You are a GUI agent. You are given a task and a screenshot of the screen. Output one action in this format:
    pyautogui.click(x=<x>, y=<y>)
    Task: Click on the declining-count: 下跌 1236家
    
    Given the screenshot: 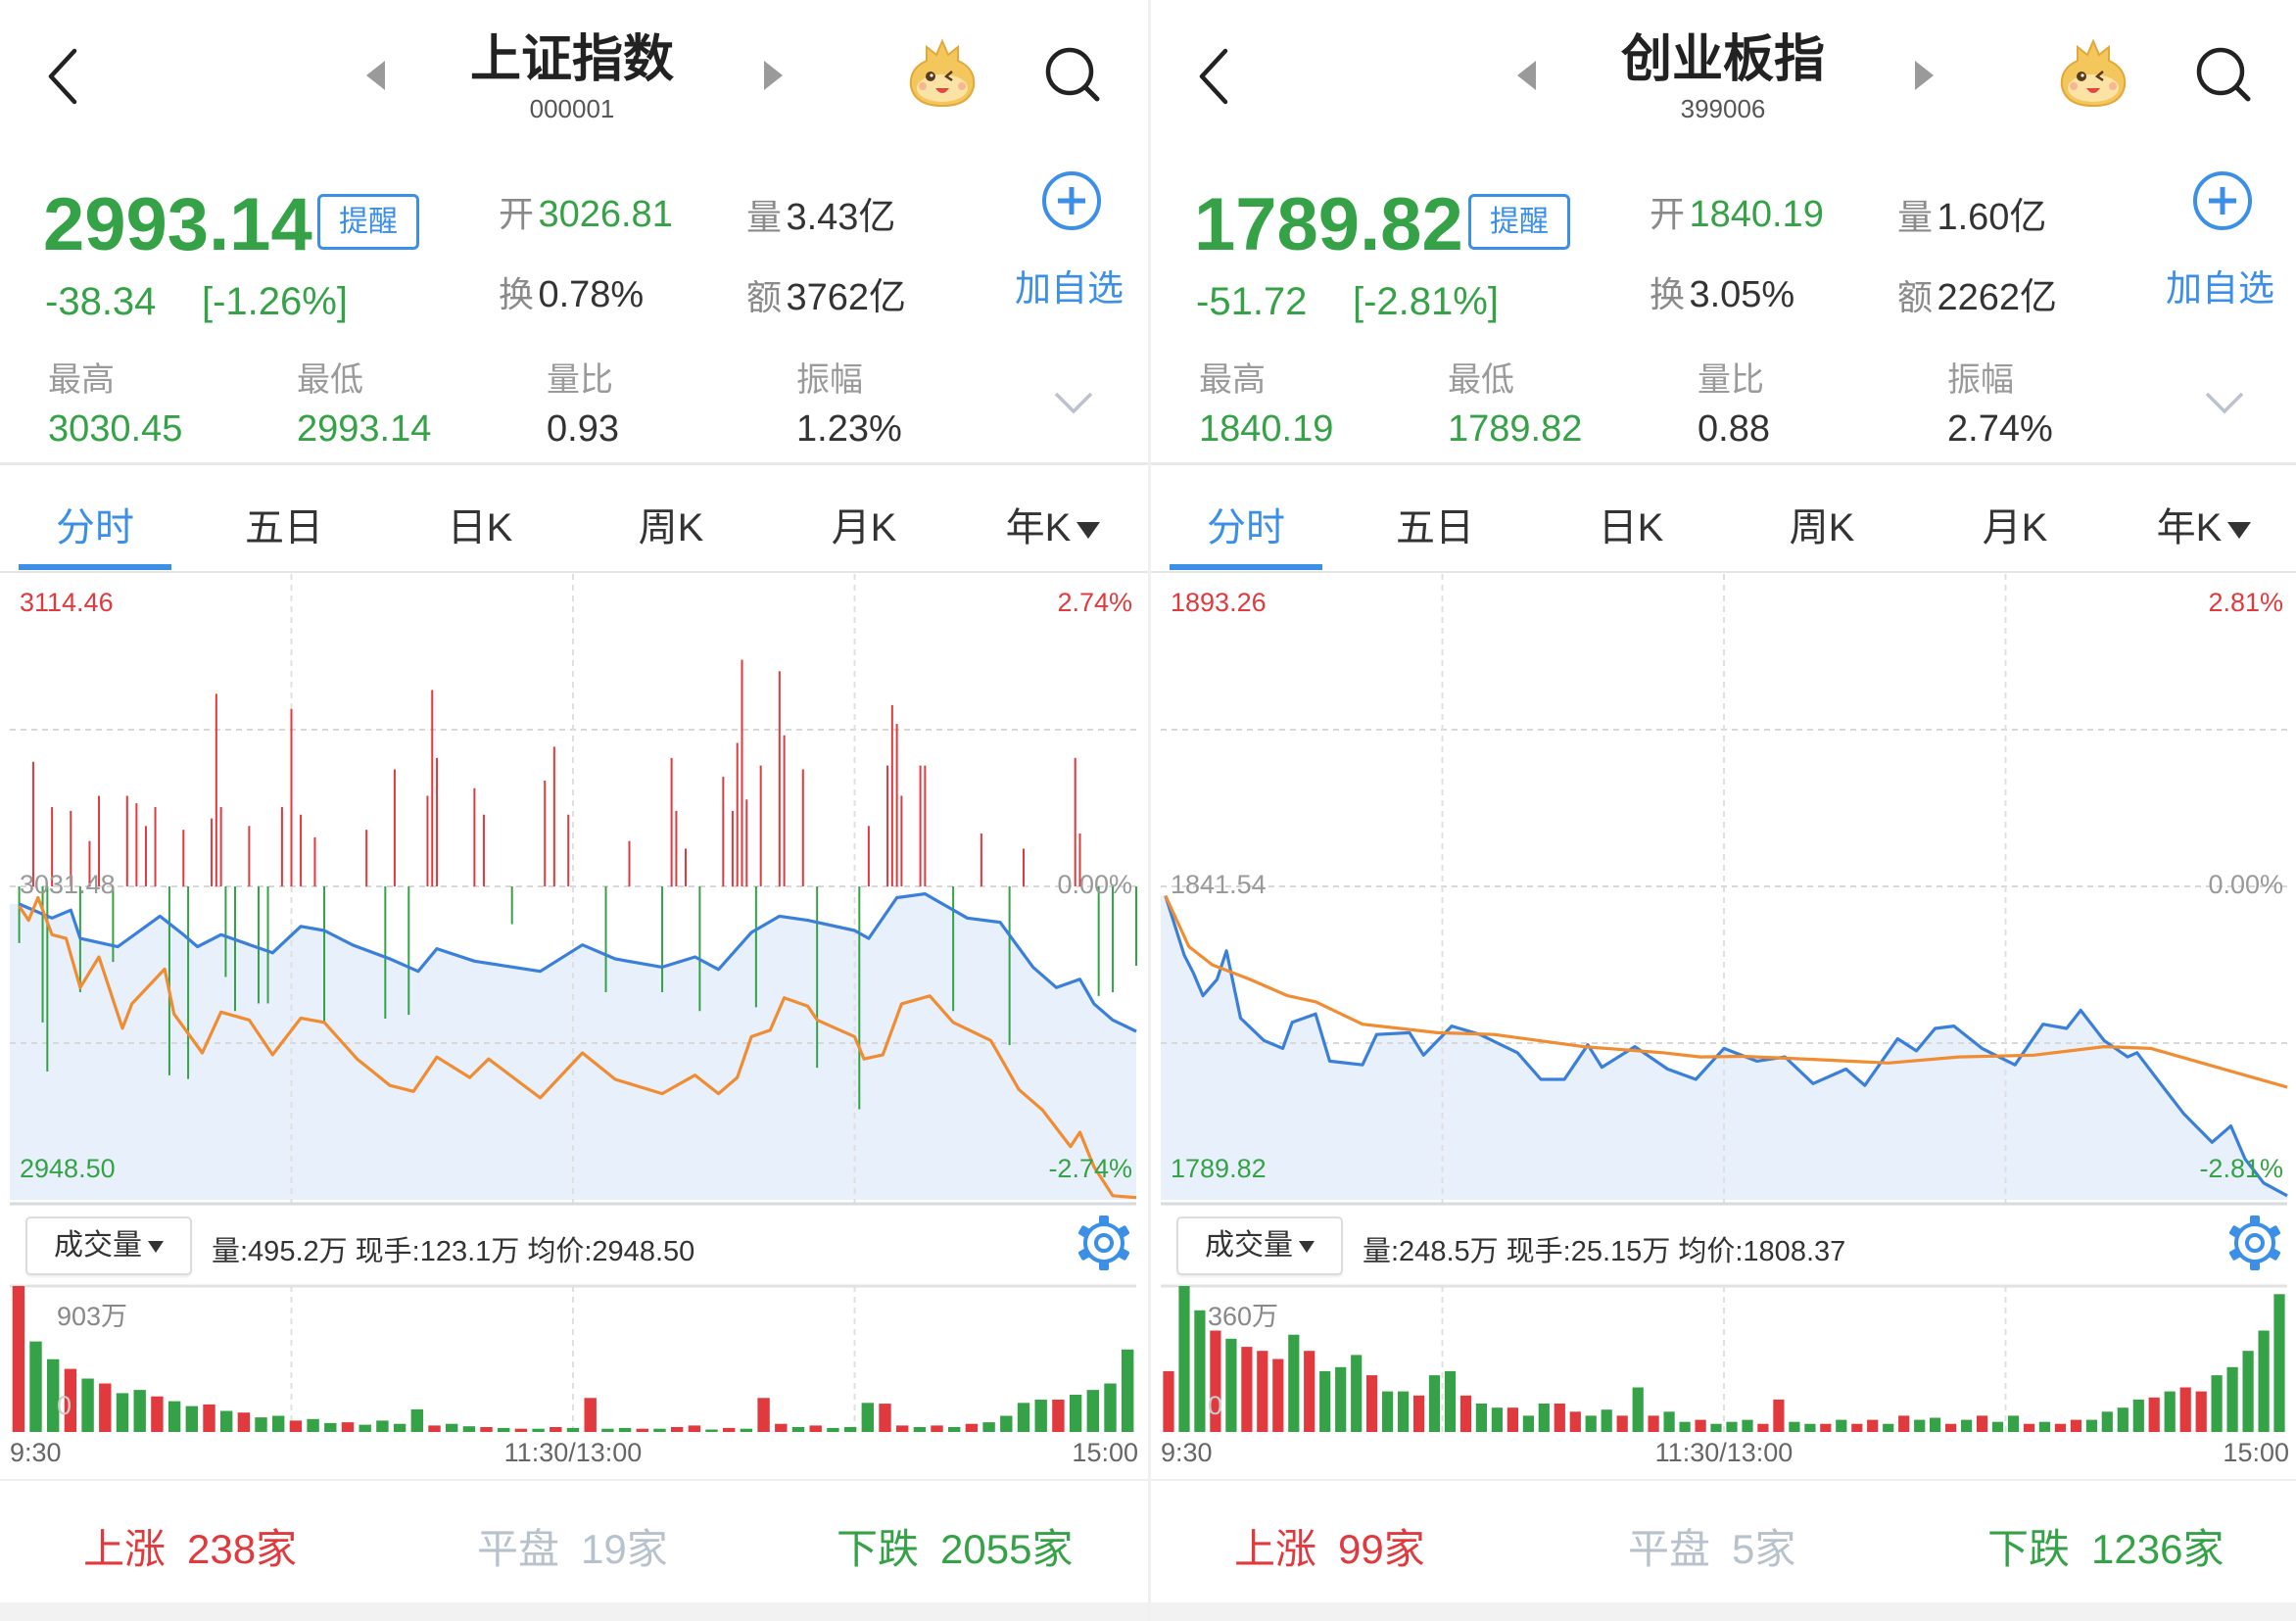 What is the action you would take?
    pyautogui.click(x=2106, y=1546)
    